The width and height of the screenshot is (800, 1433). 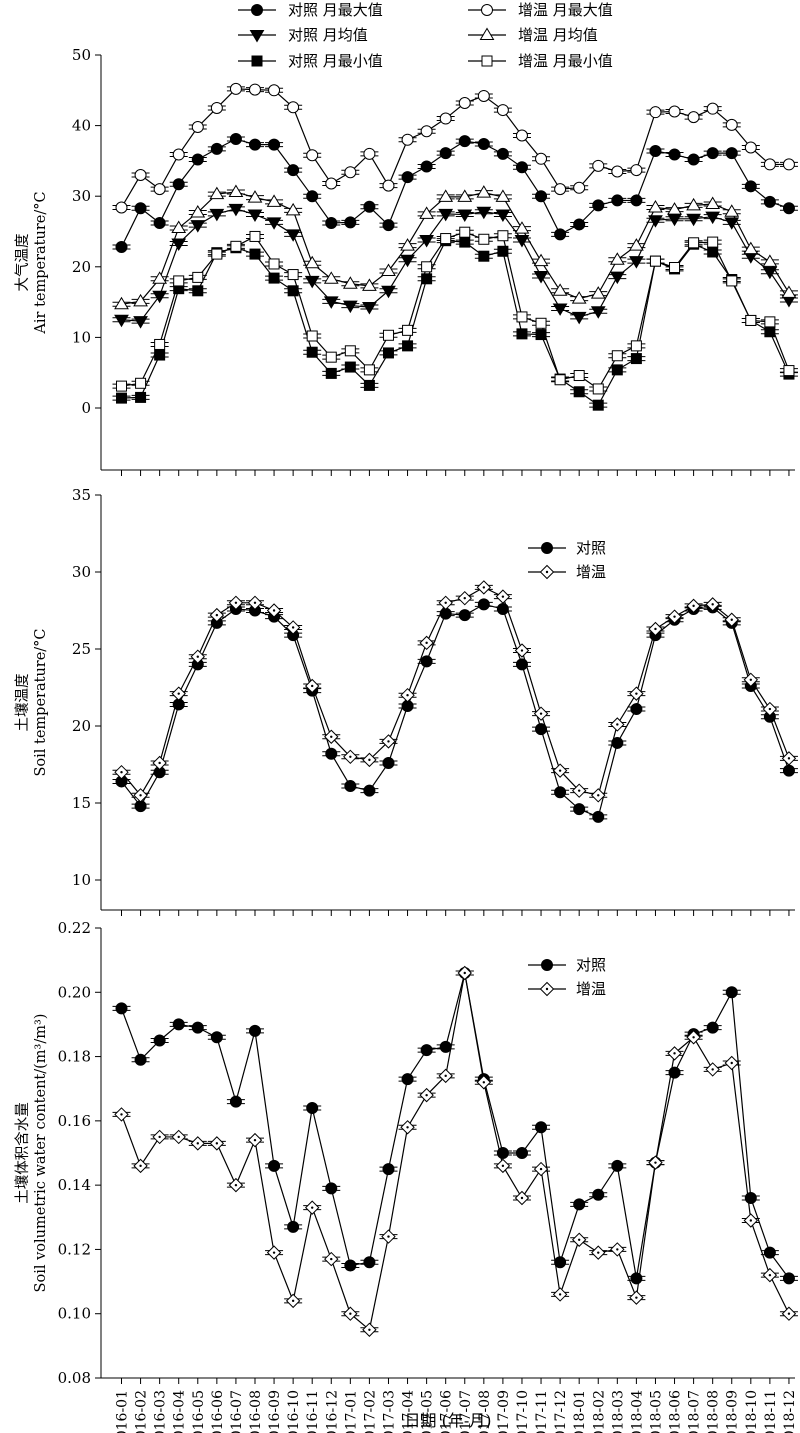 What do you see at coordinates (74, 928) in the screenshot?
I see `y-tick-label: 0.22` at bounding box center [74, 928].